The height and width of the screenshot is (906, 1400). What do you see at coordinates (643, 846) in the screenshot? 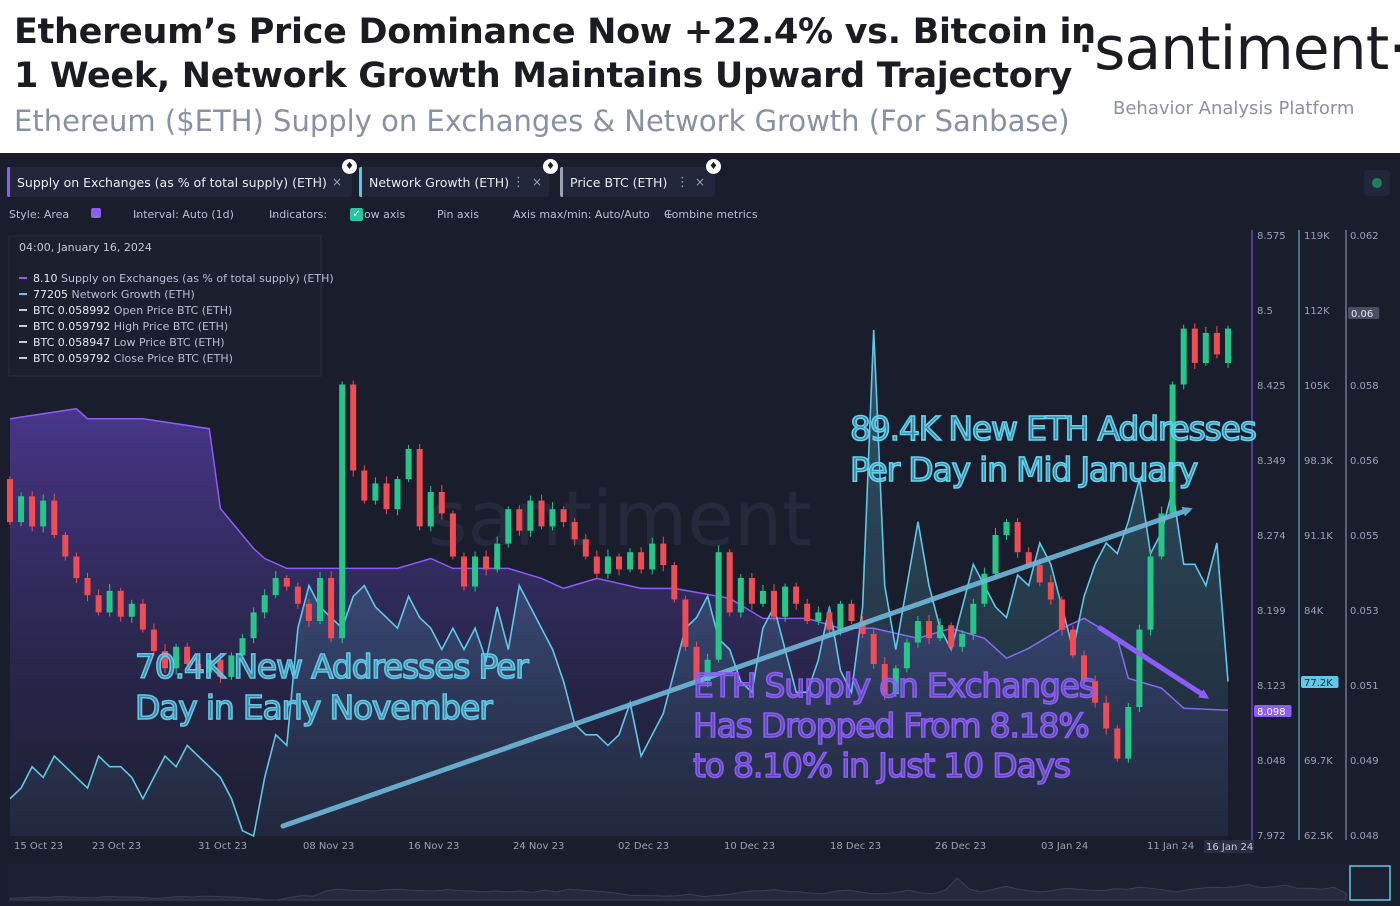
I see `x-tick-label: 02 Dec 23` at bounding box center [643, 846].